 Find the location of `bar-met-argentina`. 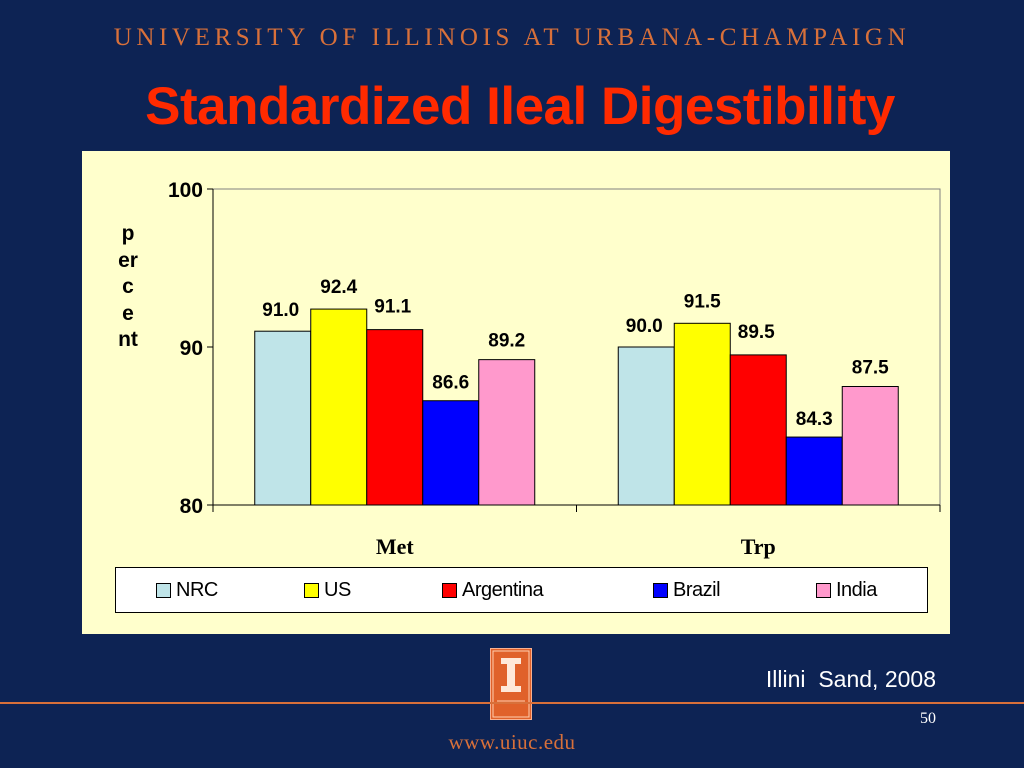

bar-met-argentina is located at coordinates (395, 417).